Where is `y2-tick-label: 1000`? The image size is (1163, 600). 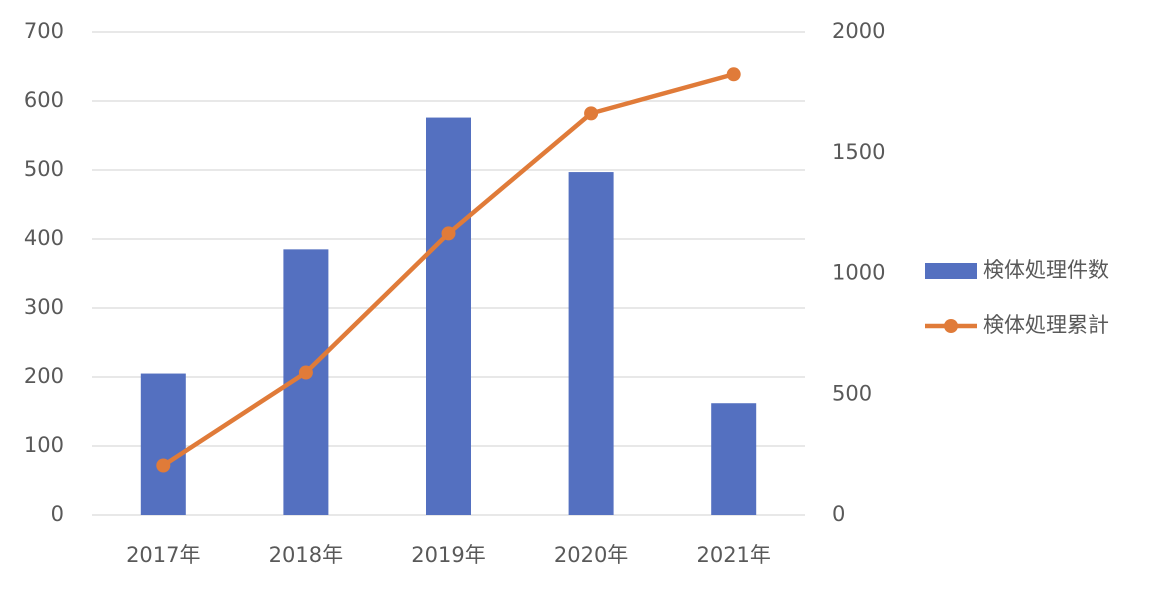 y2-tick-label: 1000 is located at coordinates (858, 273).